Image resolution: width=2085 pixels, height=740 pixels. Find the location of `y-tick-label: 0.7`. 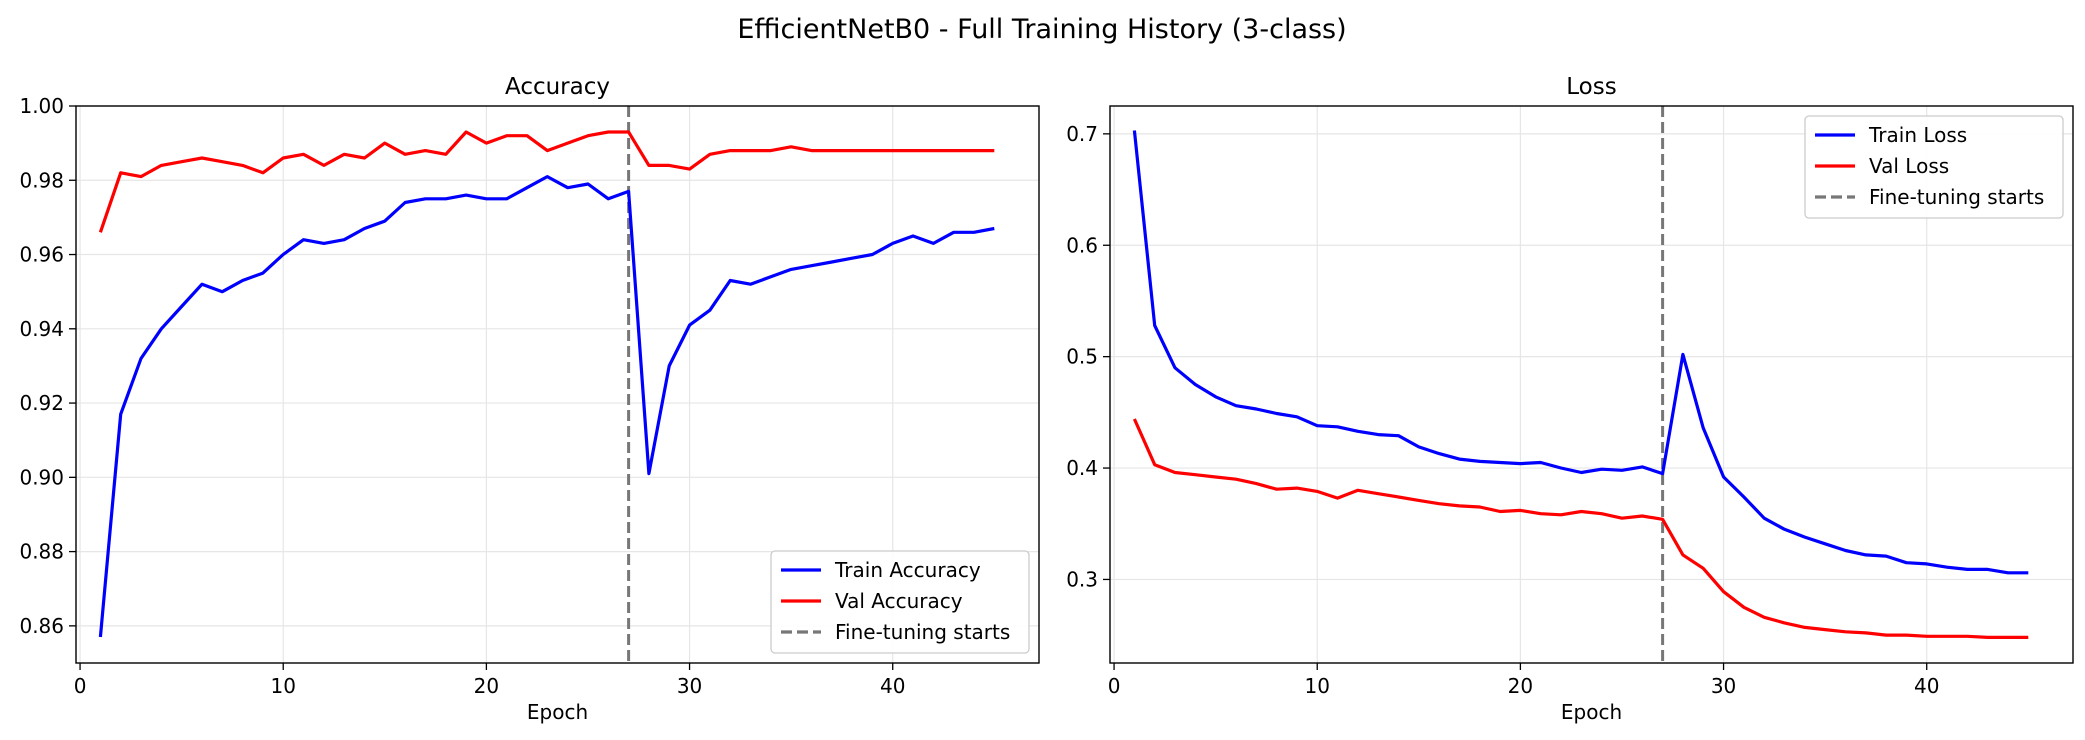

y-tick-label: 0.7 is located at coordinates (1082, 134).